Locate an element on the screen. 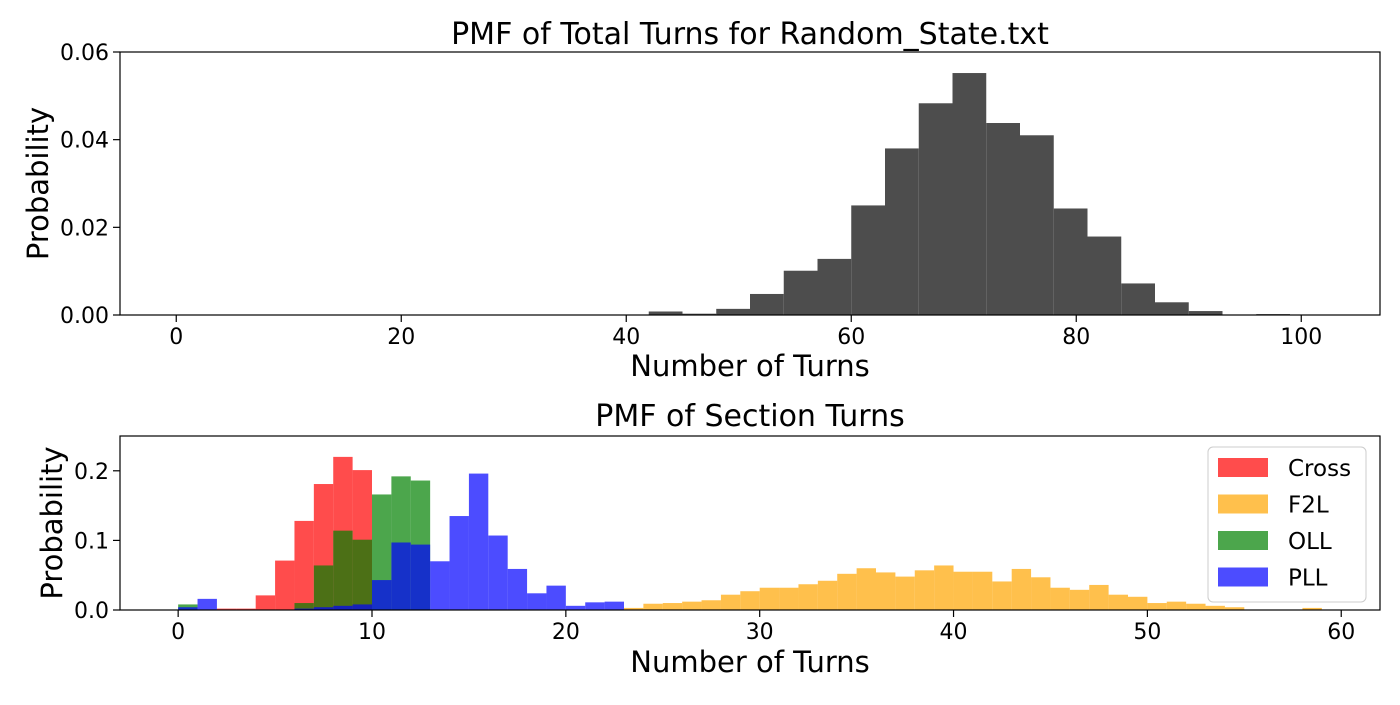 The height and width of the screenshot is (705, 1400). y-tick-label: 0.1 is located at coordinates (91, 541).